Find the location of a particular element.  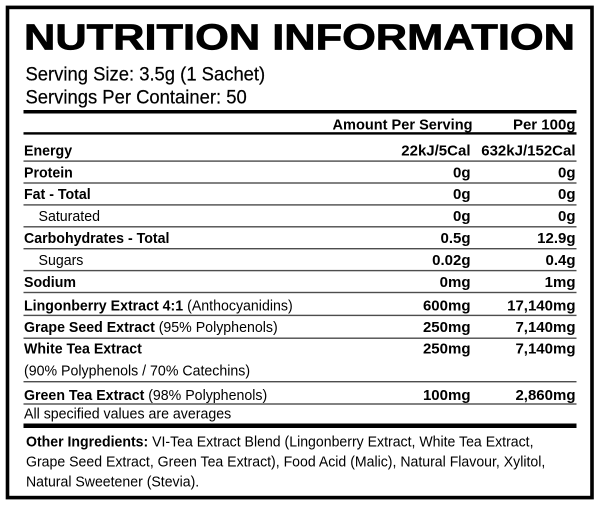

svg-text: Amount Per Serving is located at coordinates (403, 124).